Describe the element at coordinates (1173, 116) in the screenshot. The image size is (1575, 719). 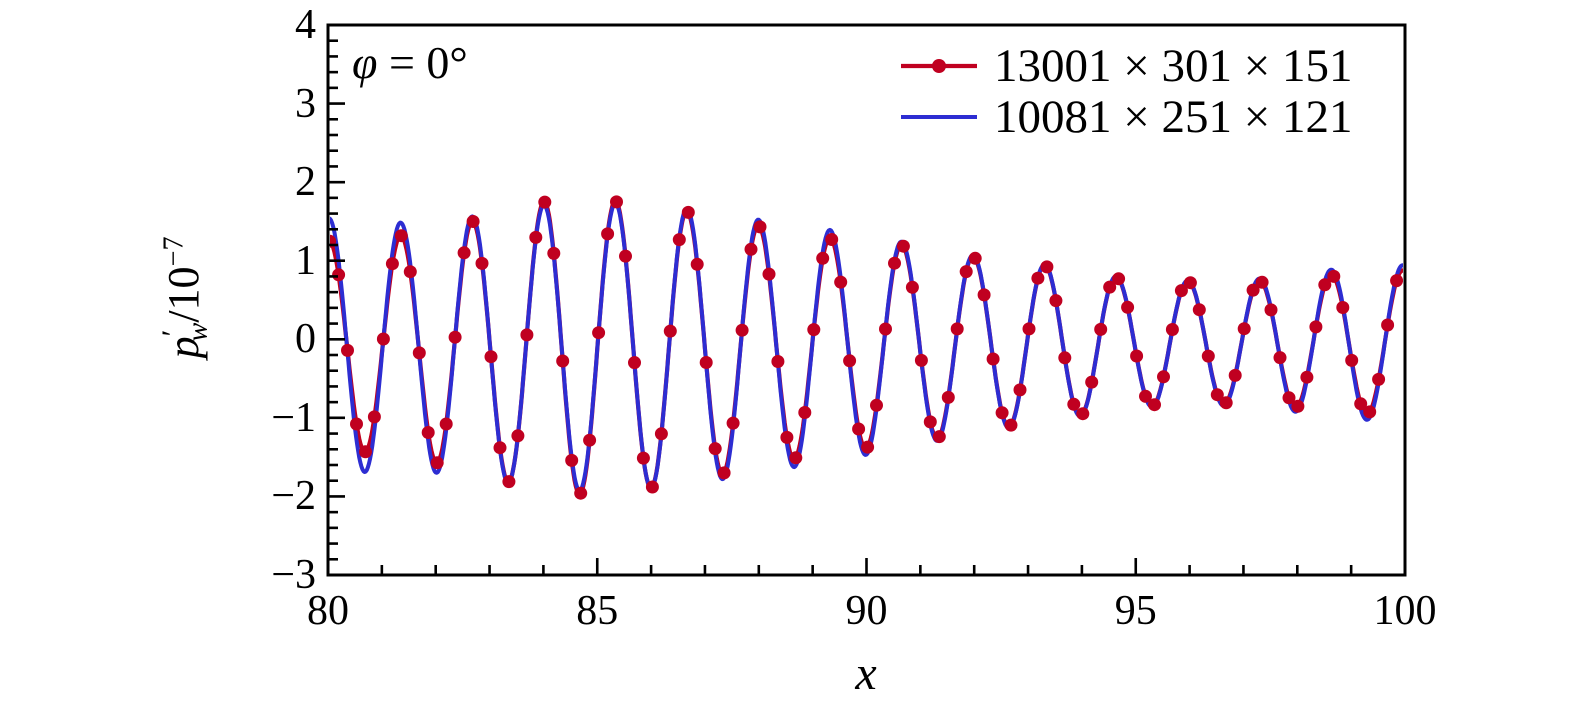
I see `legend-item-label: 10081 × 251 × 121` at that location.